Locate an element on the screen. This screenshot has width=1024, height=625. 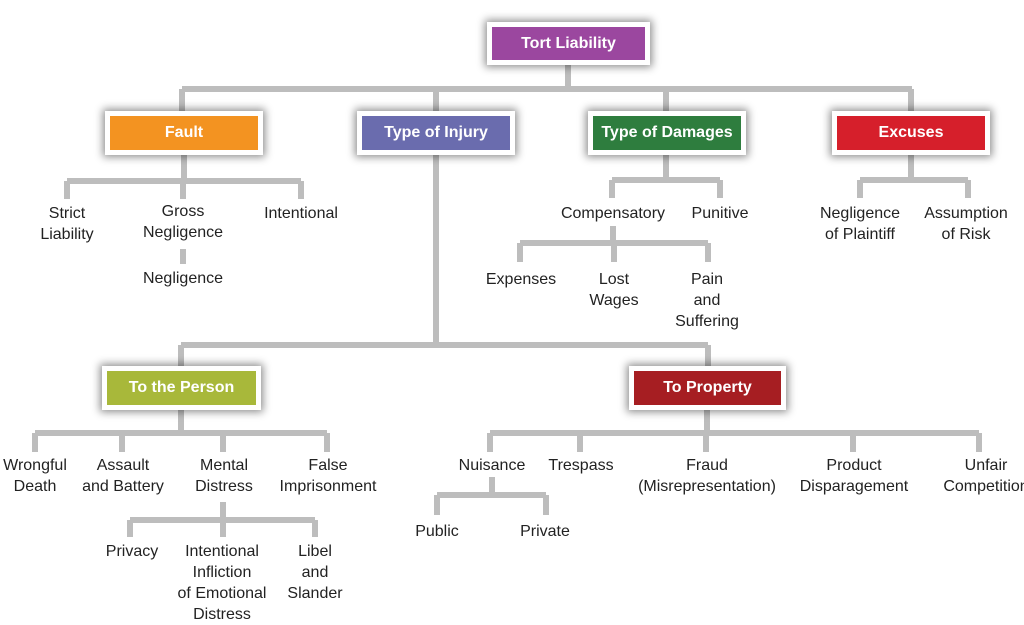
to-property-box: To Property is located at coordinates (707, 388).